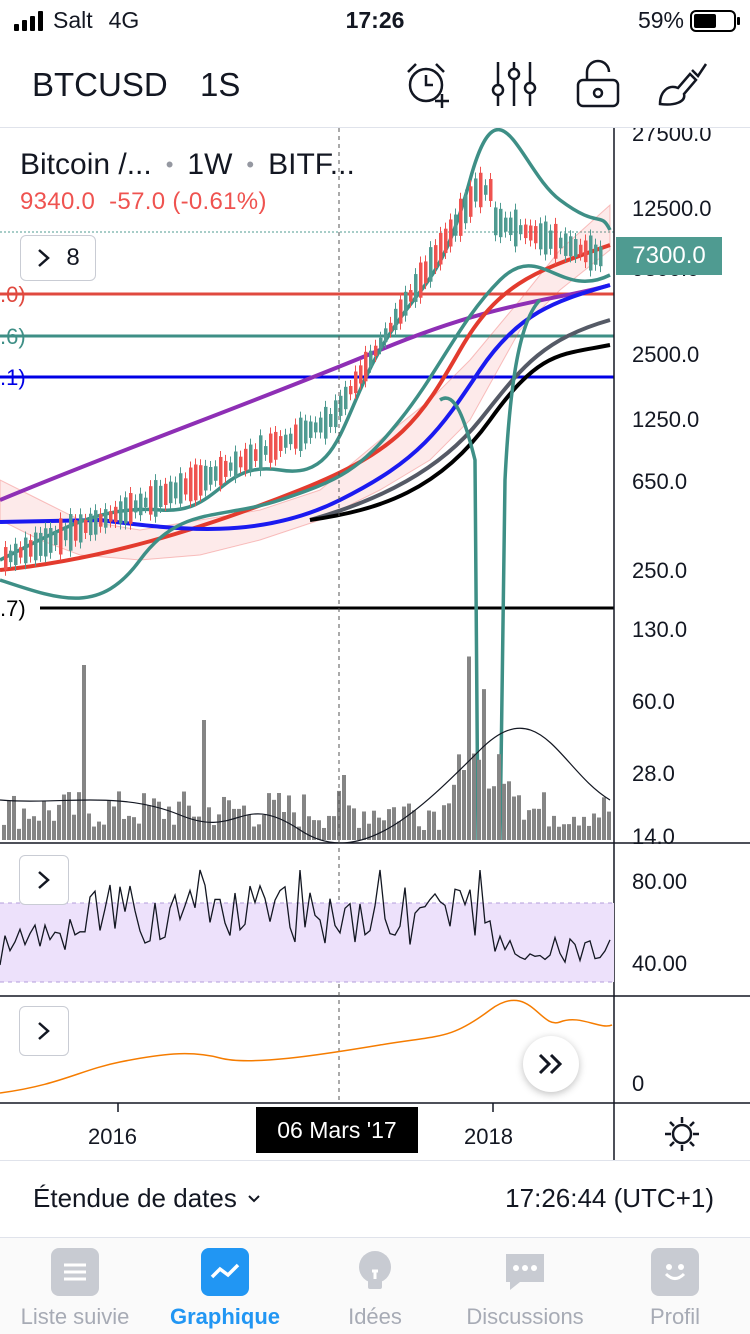 This screenshot has width=750, height=1334. Describe the element at coordinates (305, 917) in the screenshot. I see `rsi-line` at that location.